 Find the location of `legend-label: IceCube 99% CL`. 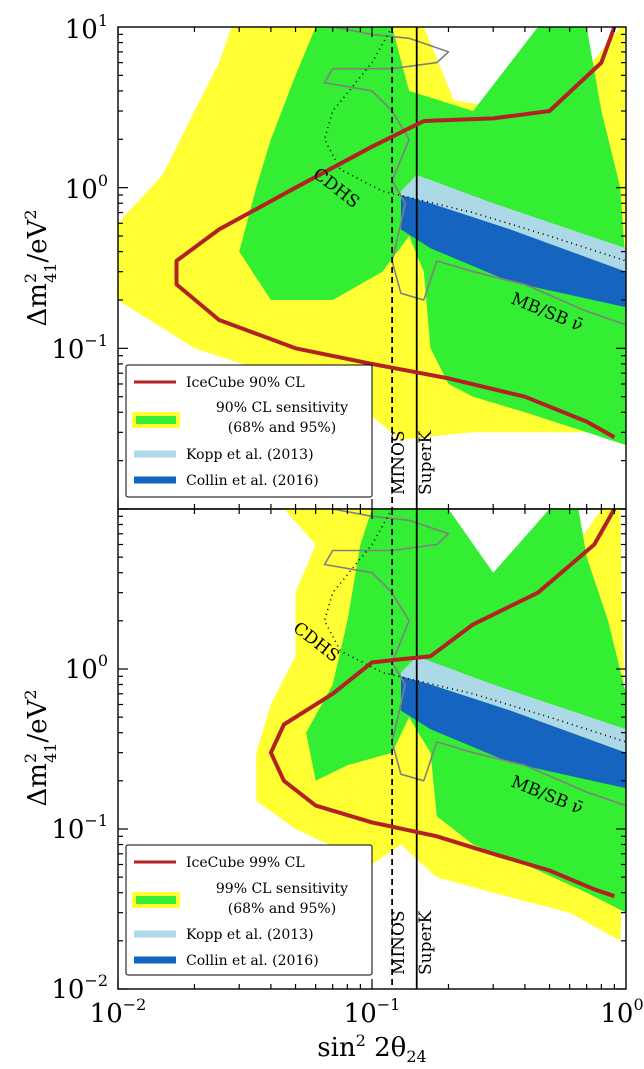

legend-label: IceCube 99% CL is located at coordinates (245, 863).